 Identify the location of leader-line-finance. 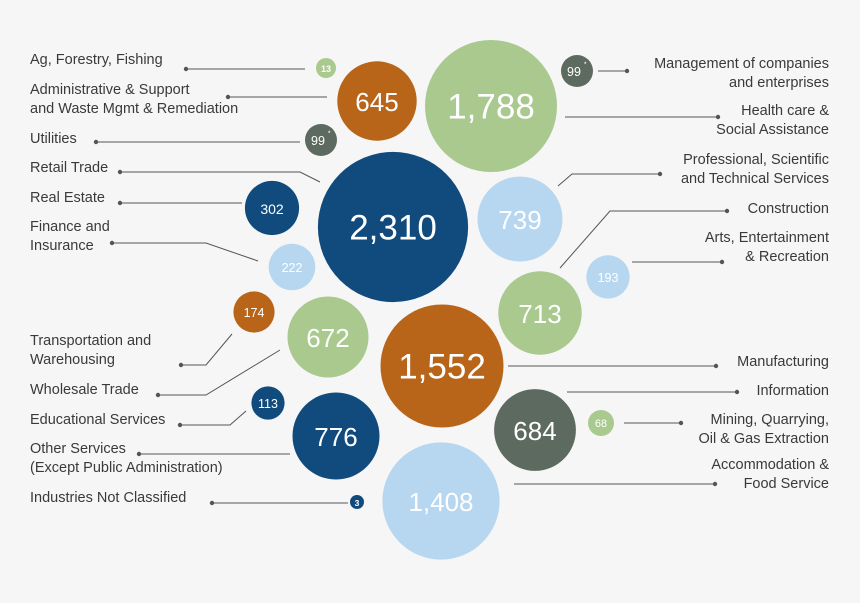
(185, 252).